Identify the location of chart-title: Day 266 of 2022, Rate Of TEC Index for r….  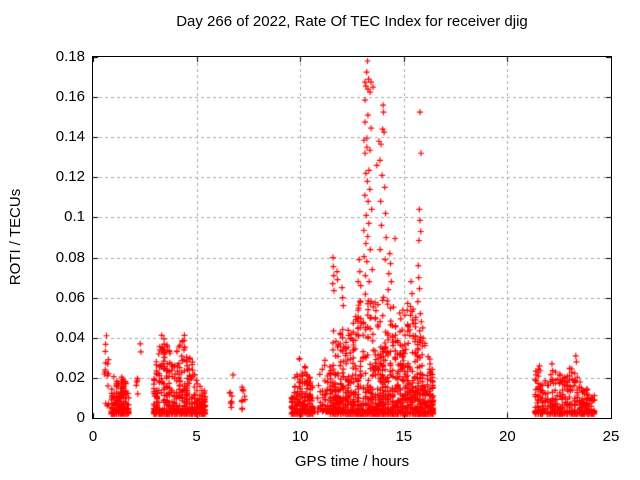
(352, 21).